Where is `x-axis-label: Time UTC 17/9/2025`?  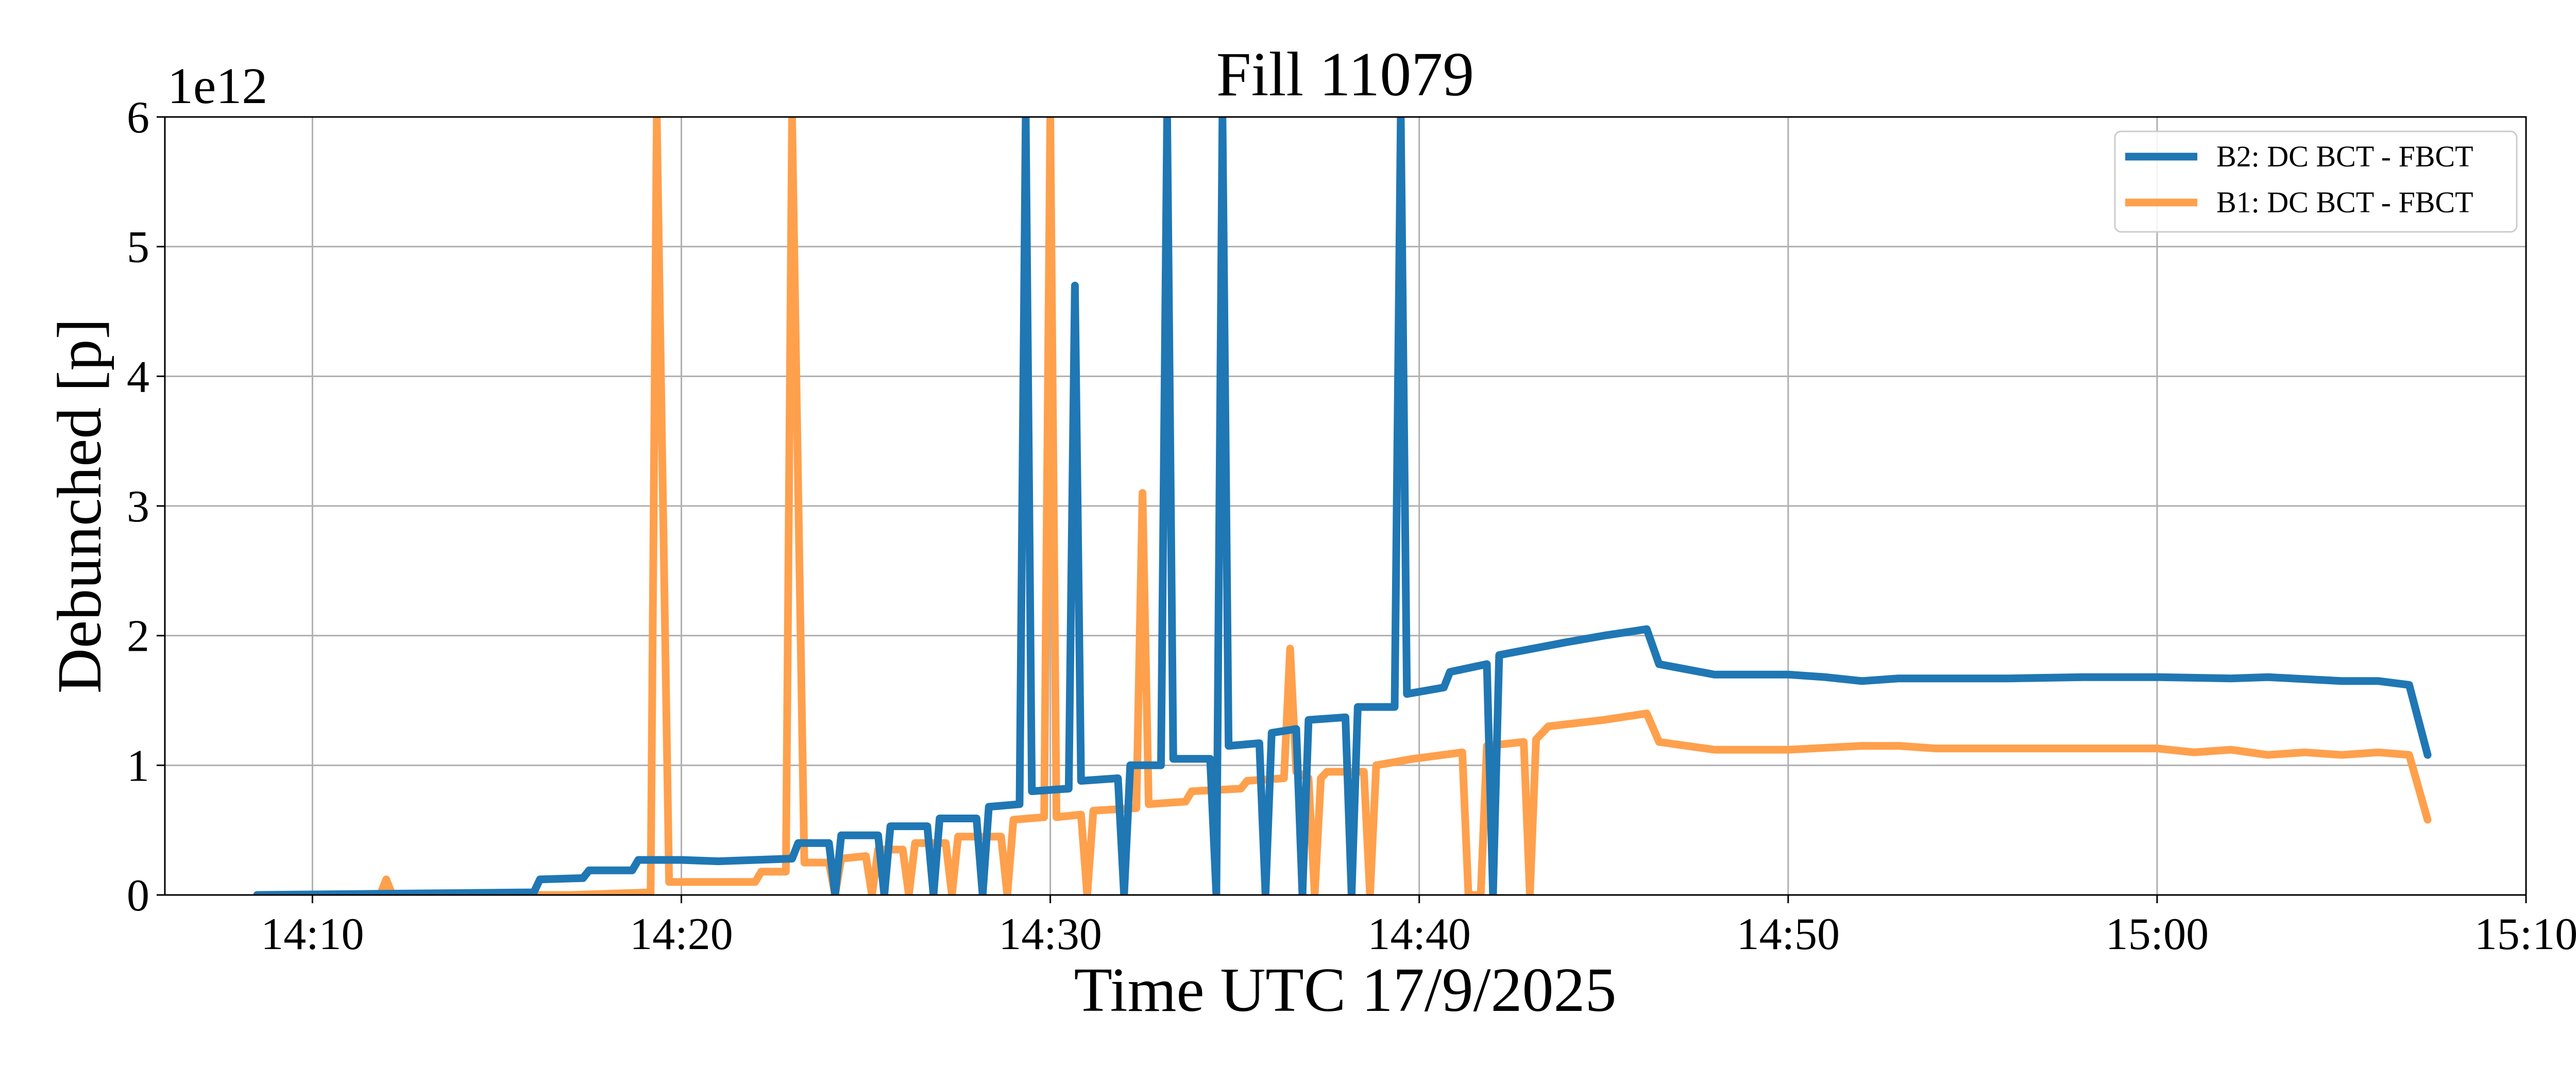
x-axis-label: Time UTC 17/9/2025 is located at coordinates (1345, 990).